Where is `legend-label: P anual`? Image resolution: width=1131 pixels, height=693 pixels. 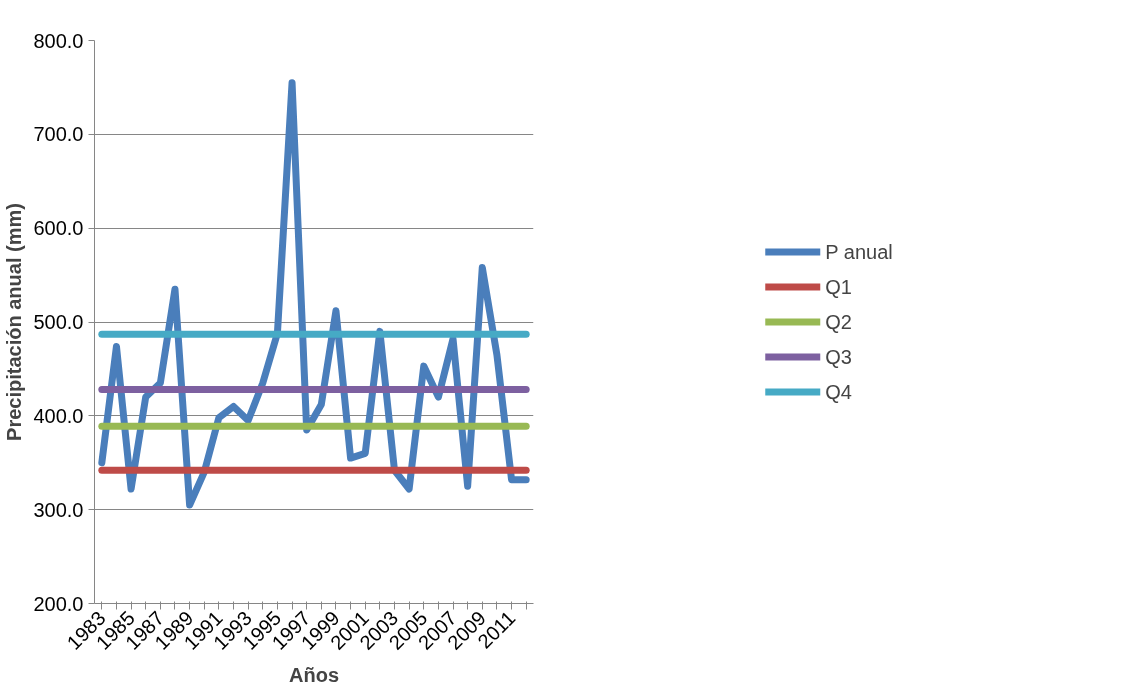
legend-label: P anual is located at coordinates (859, 251).